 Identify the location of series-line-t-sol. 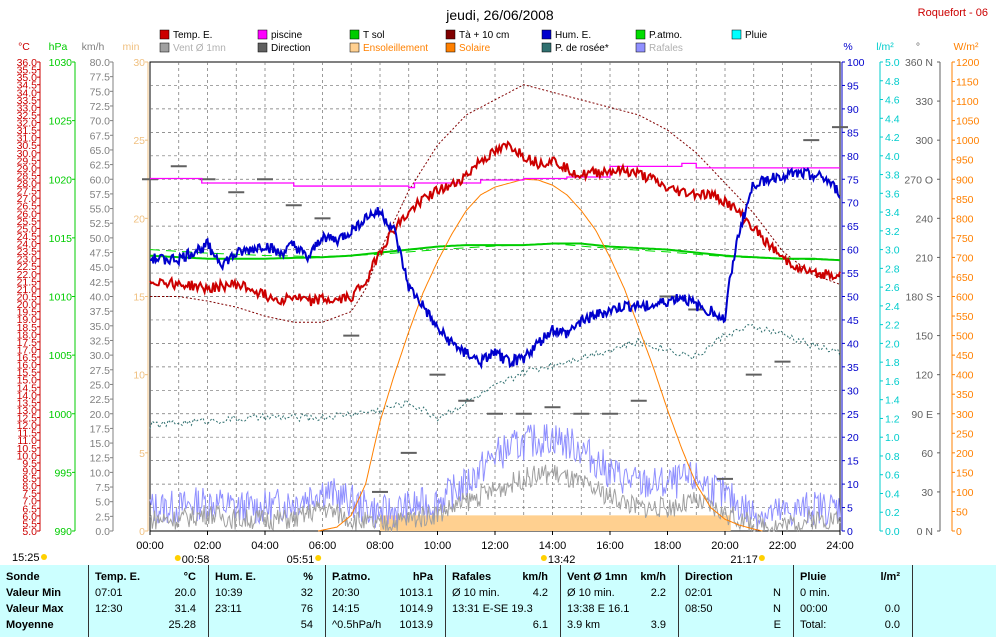
(495, 252).